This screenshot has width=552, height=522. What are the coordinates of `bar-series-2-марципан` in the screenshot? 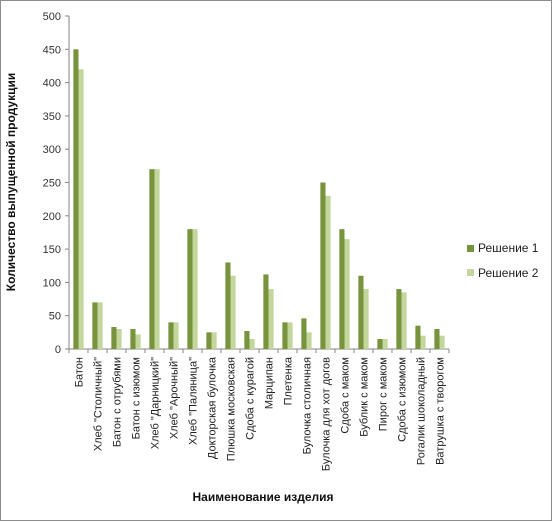 It's located at (271, 319).